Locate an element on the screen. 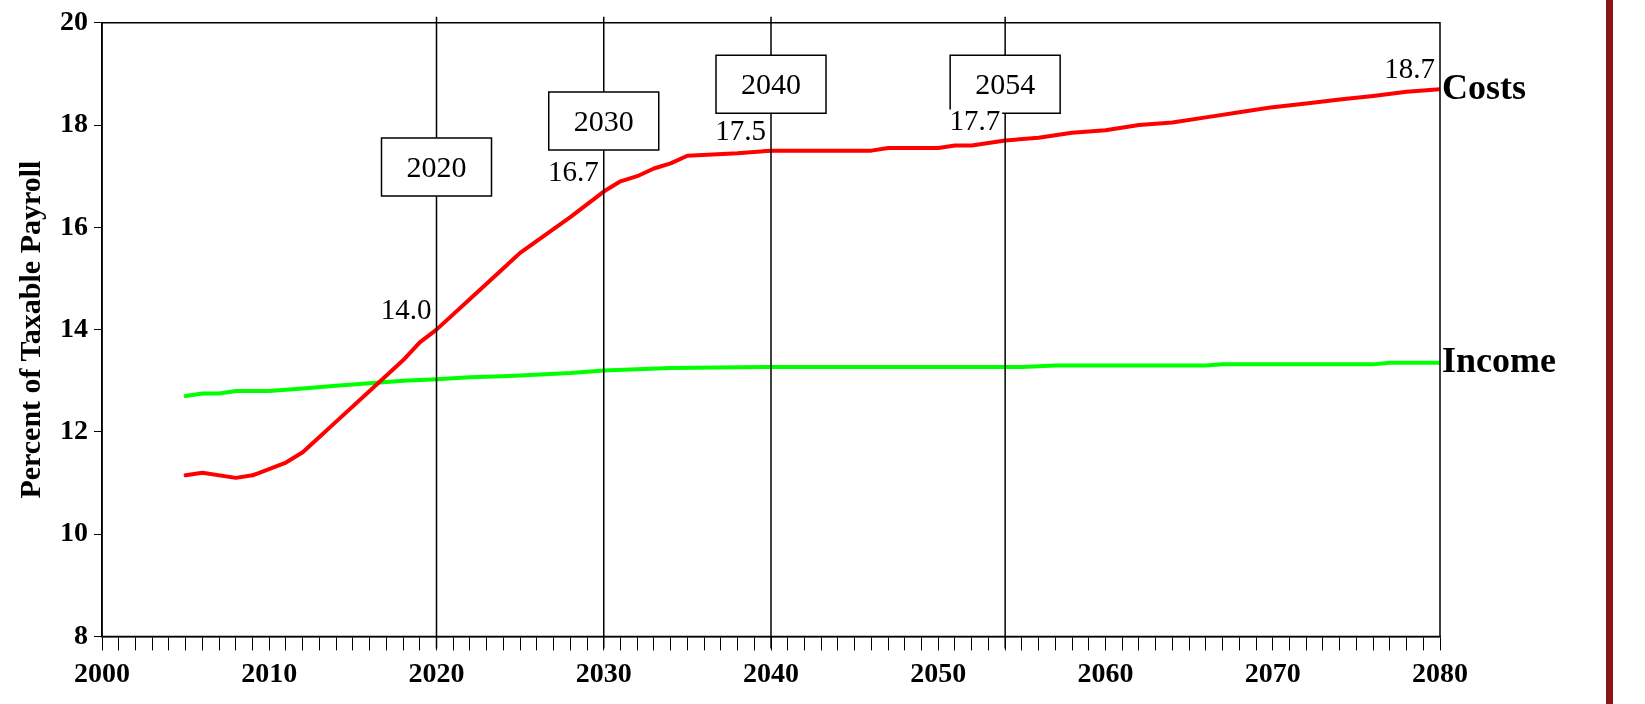 This screenshot has width=1645, height=704. series-label: Income is located at coordinates (1499, 360).